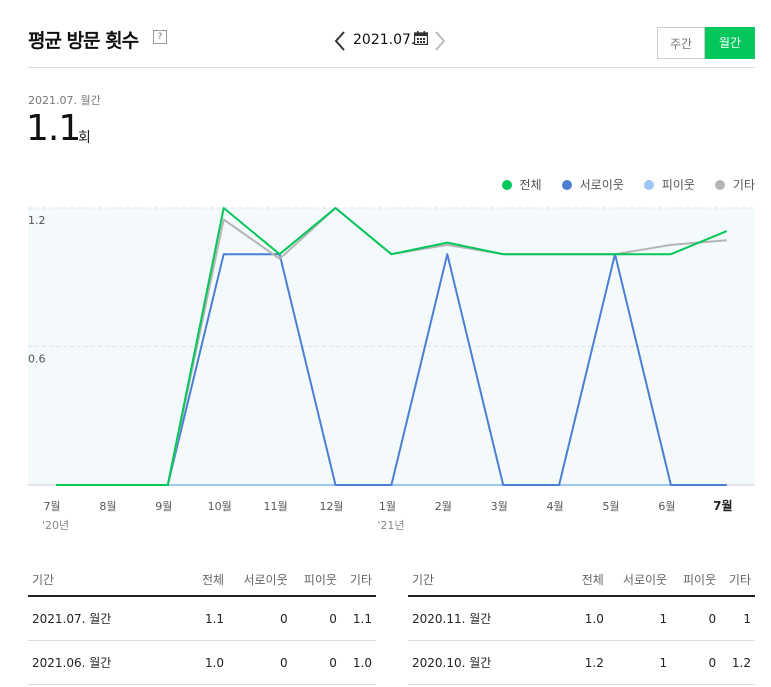 This screenshot has height=687, width=771. Describe the element at coordinates (490, 618) in the screenshot. I see `table-cell: 2020.11. 월간` at that location.